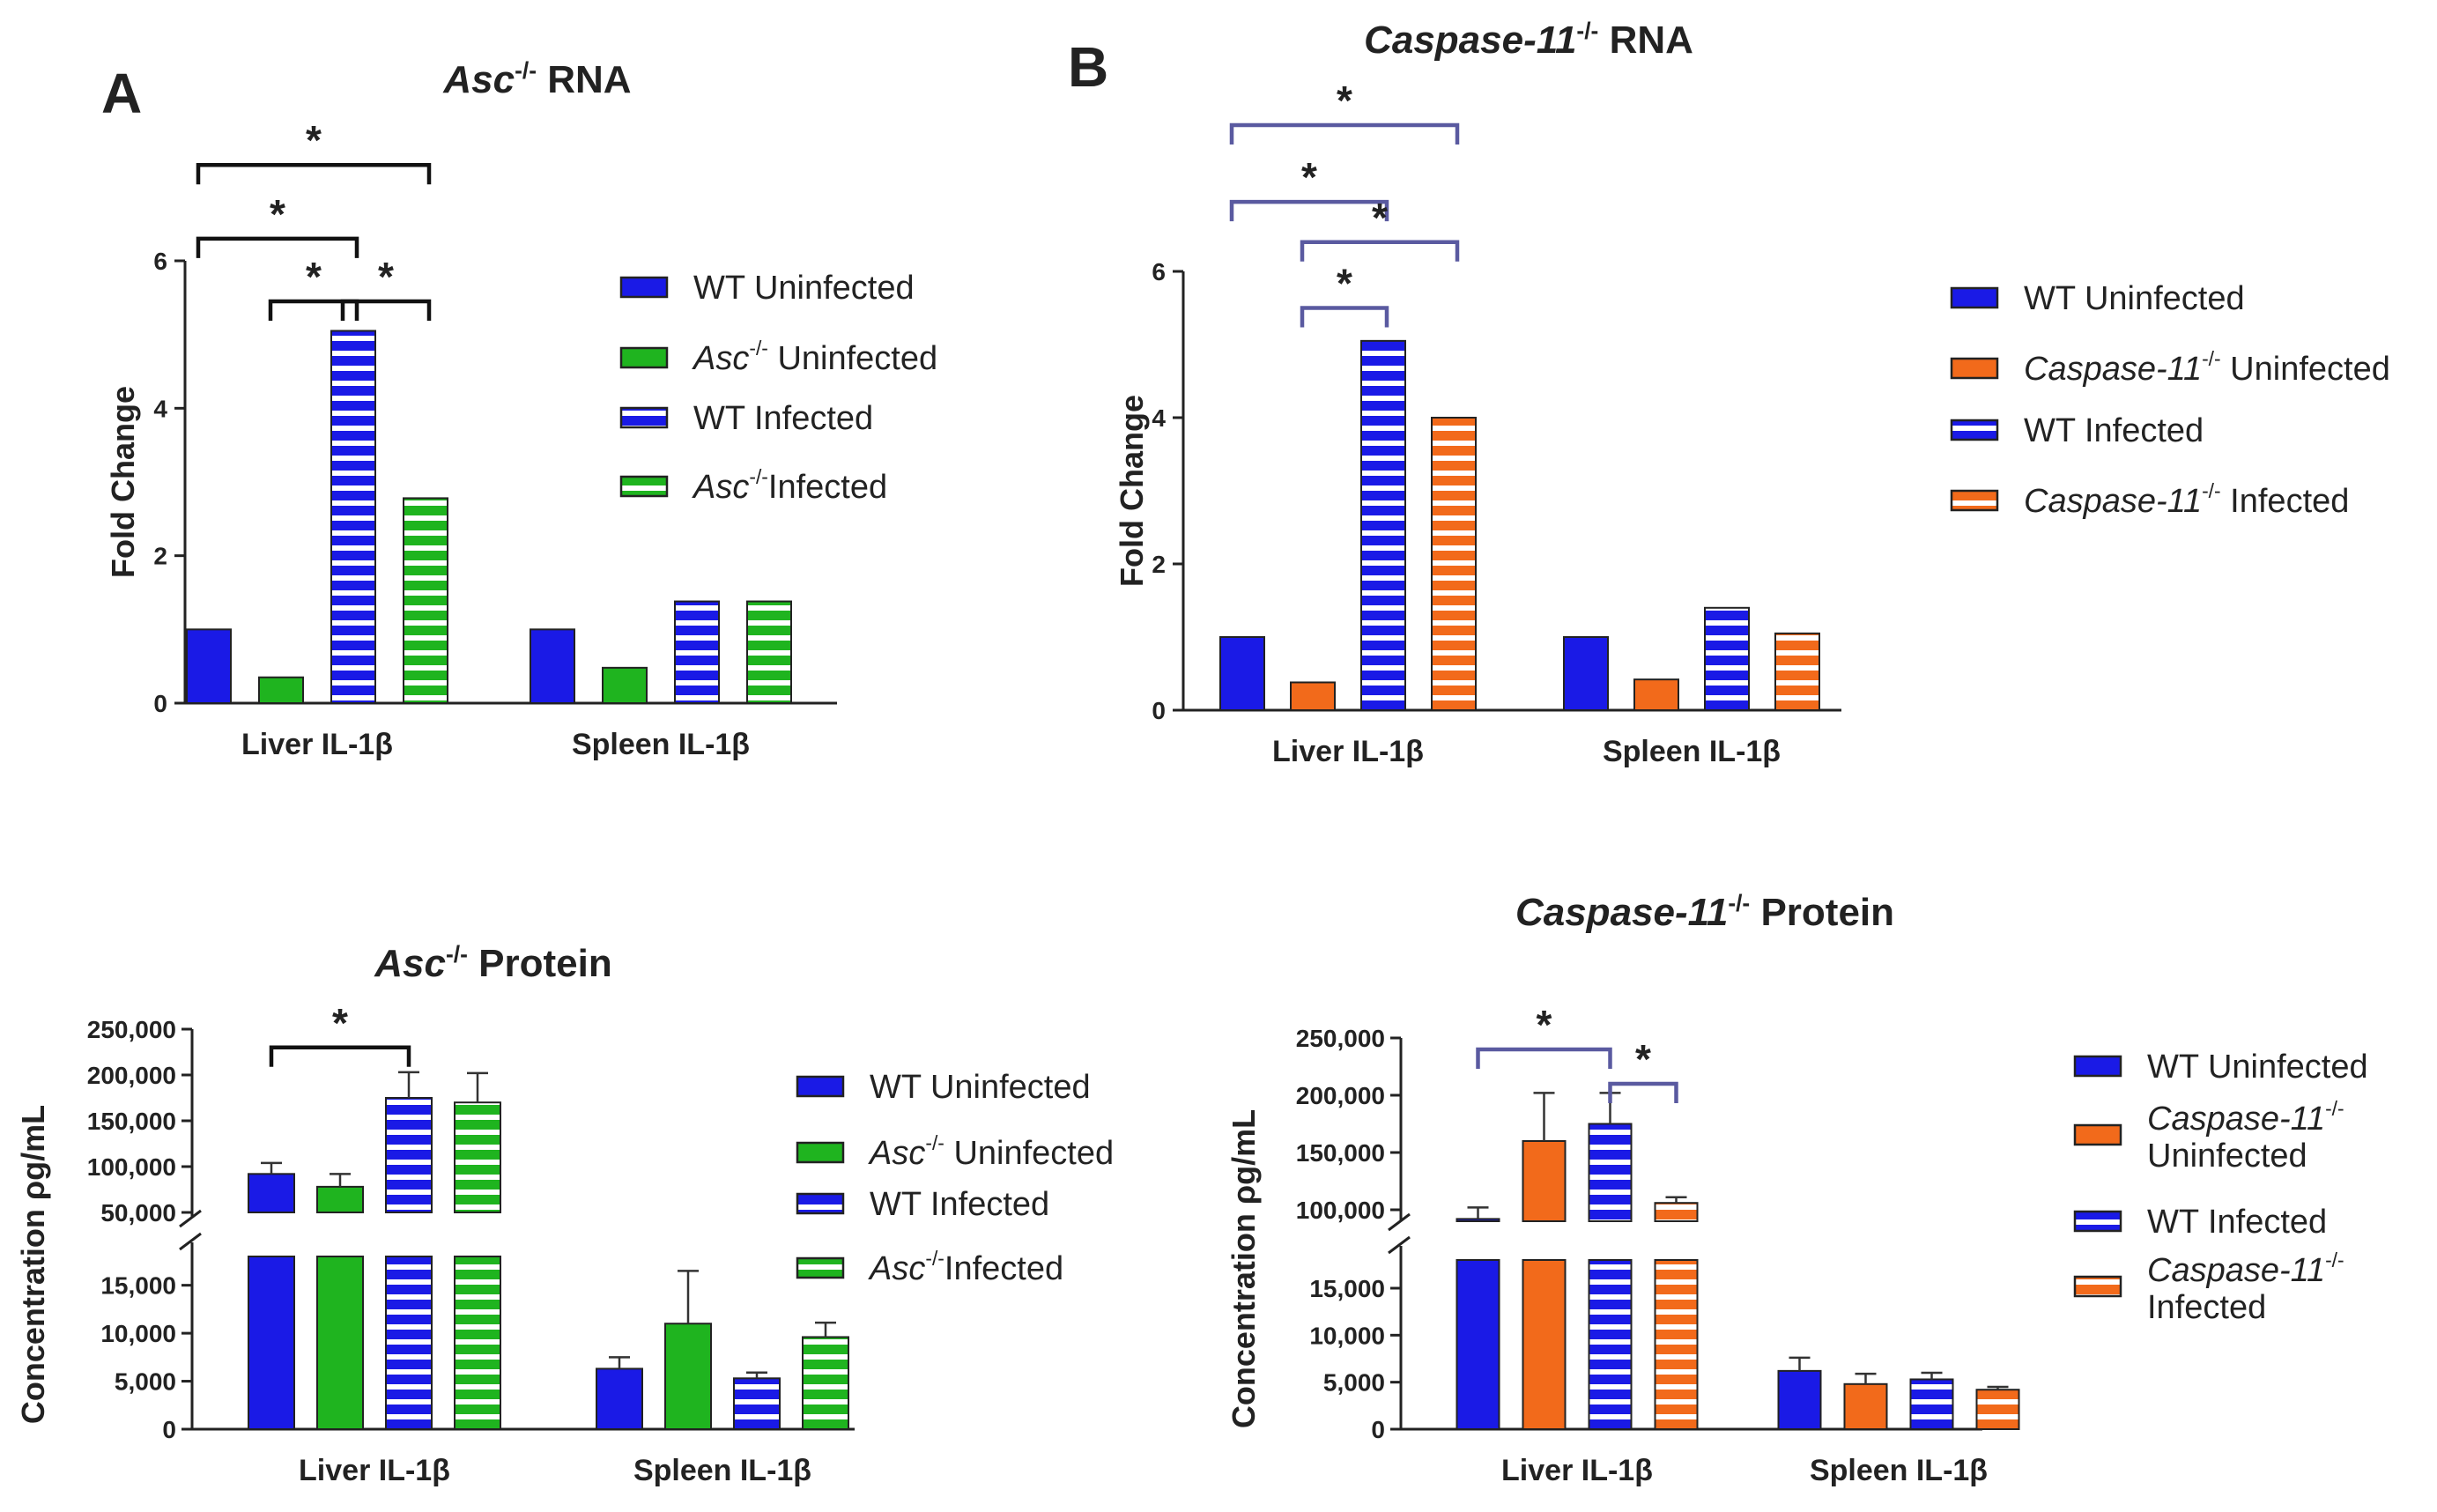 This screenshot has height=1512, width=2437. What do you see at coordinates (160, 408) in the screenshot?
I see `y-tick-label: 4` at bounding box center [160, 408].